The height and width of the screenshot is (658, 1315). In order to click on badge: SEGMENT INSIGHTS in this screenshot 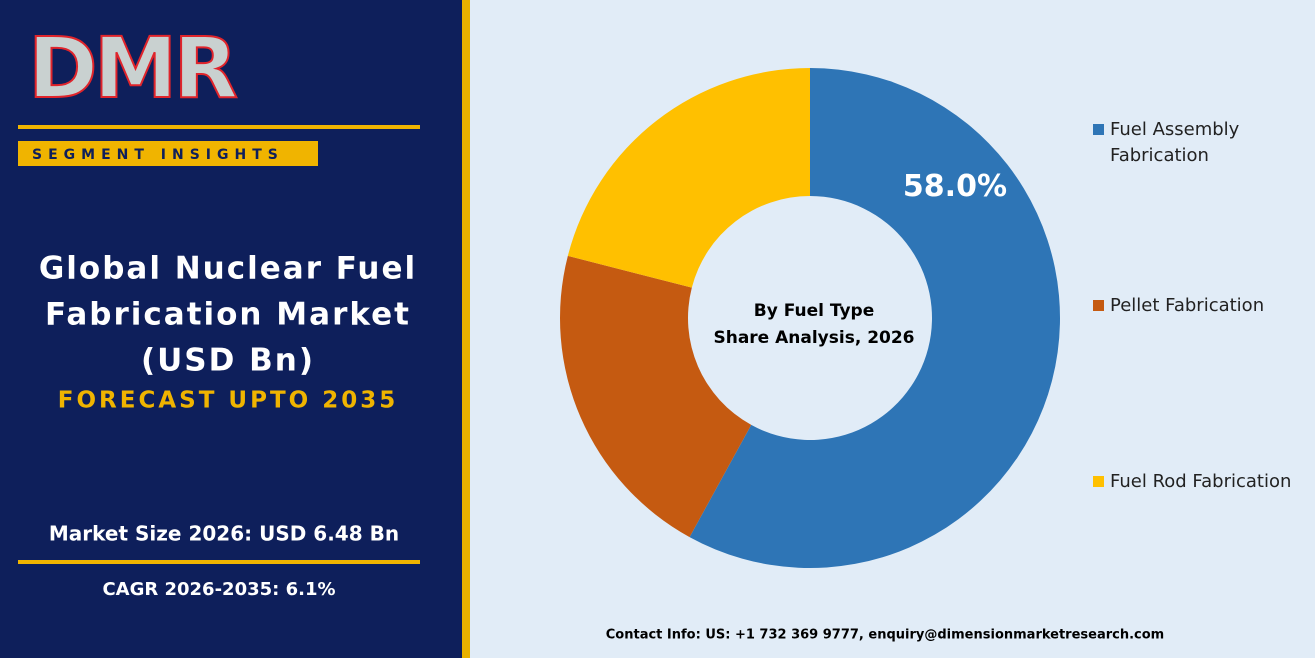, I will do `click(158, 155)`.